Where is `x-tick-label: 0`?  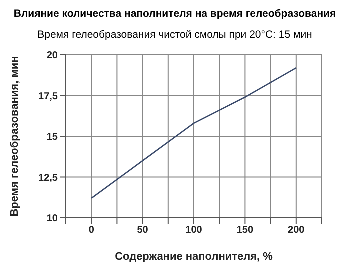
x-tick-label: 0 is located at coordinates (91, 230).